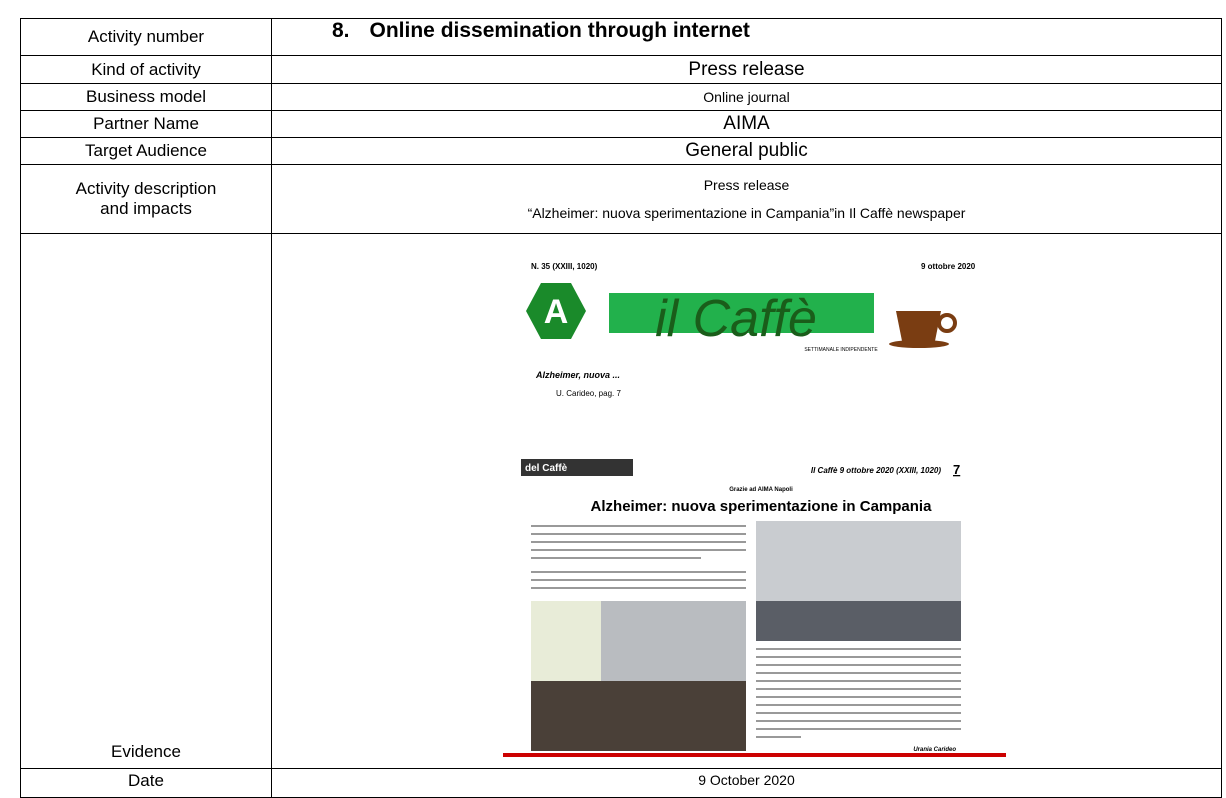  What do you see at coordinates (341, 30) in the screenshot?
I see `number: 8.` at bounding box center [341, 30].